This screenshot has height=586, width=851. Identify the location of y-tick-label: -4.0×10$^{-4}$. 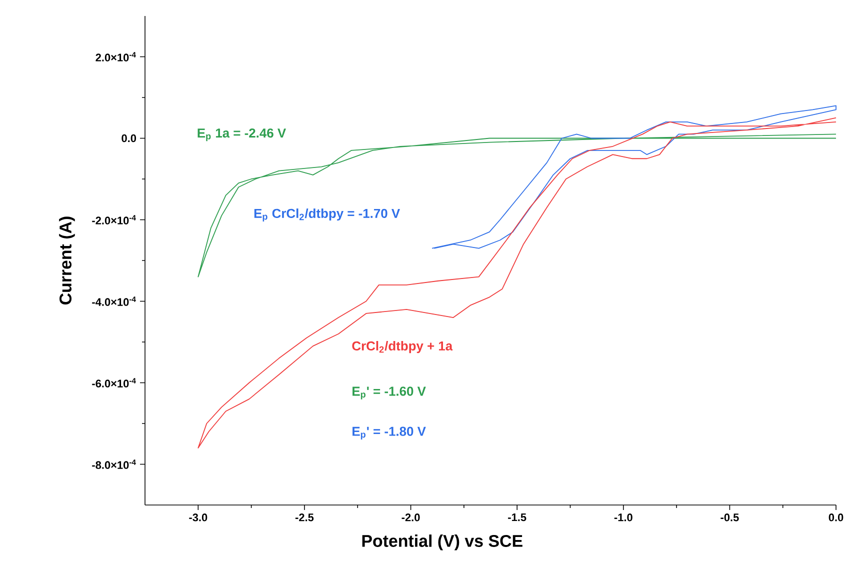
(114, 301).